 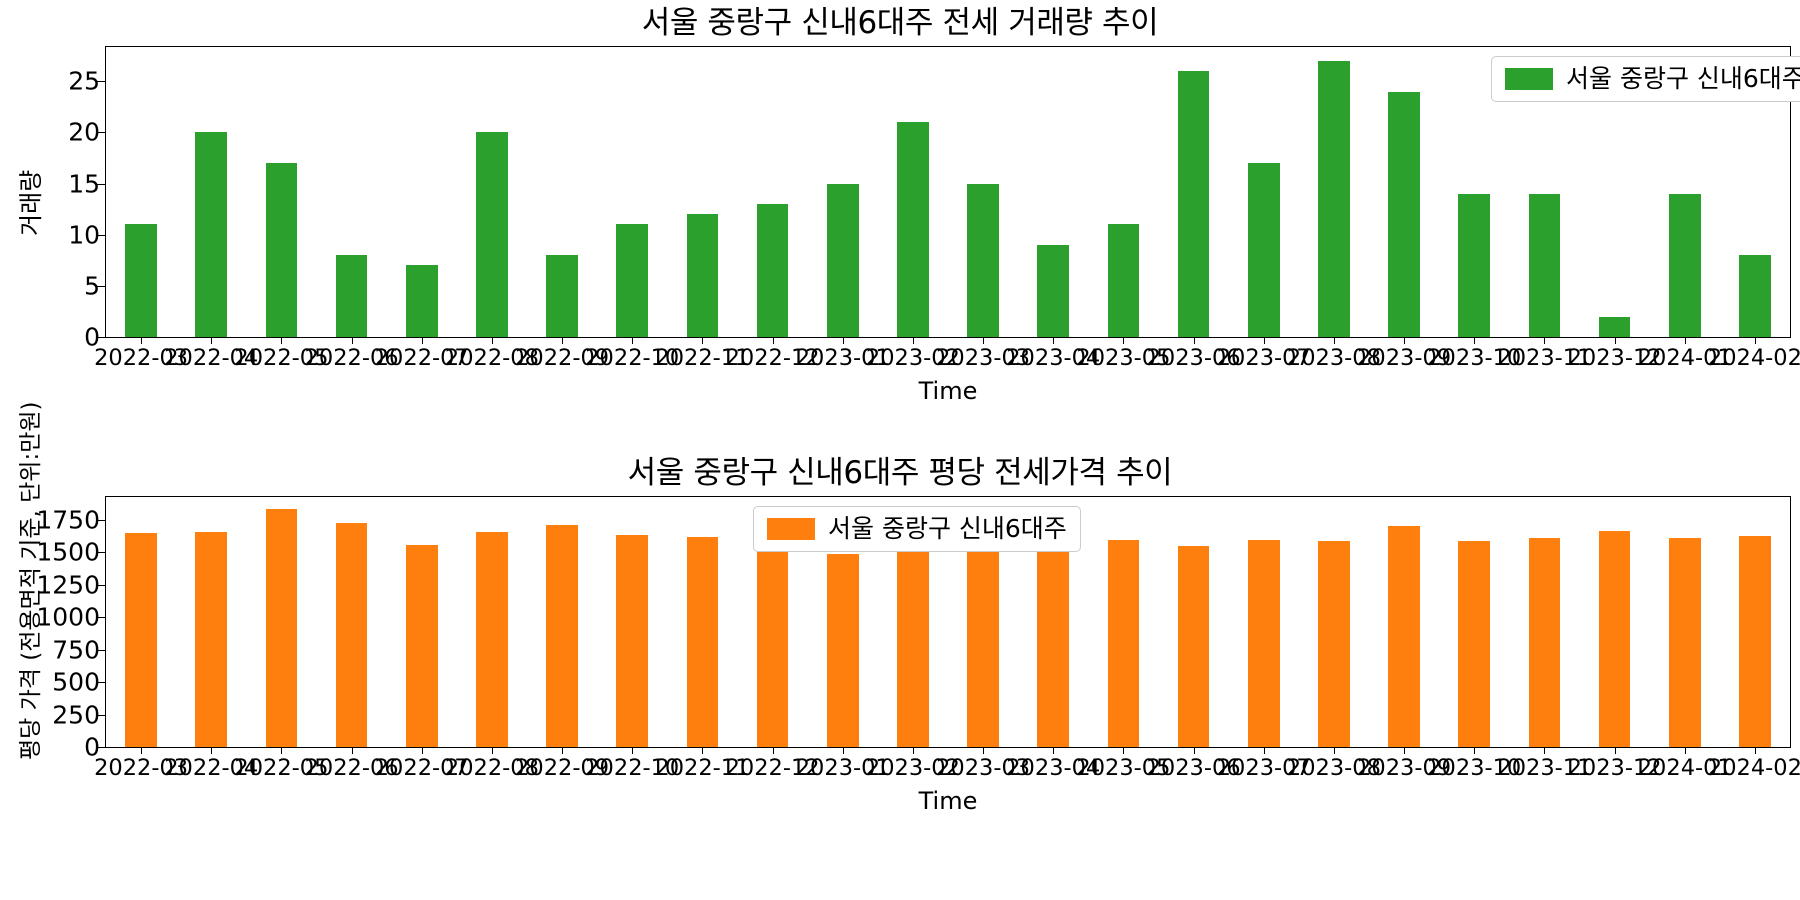 What do you see at coordinates (791, 529) in the screenshot?
I see `legend-swatch-icon` at bounding box center [791, 529].